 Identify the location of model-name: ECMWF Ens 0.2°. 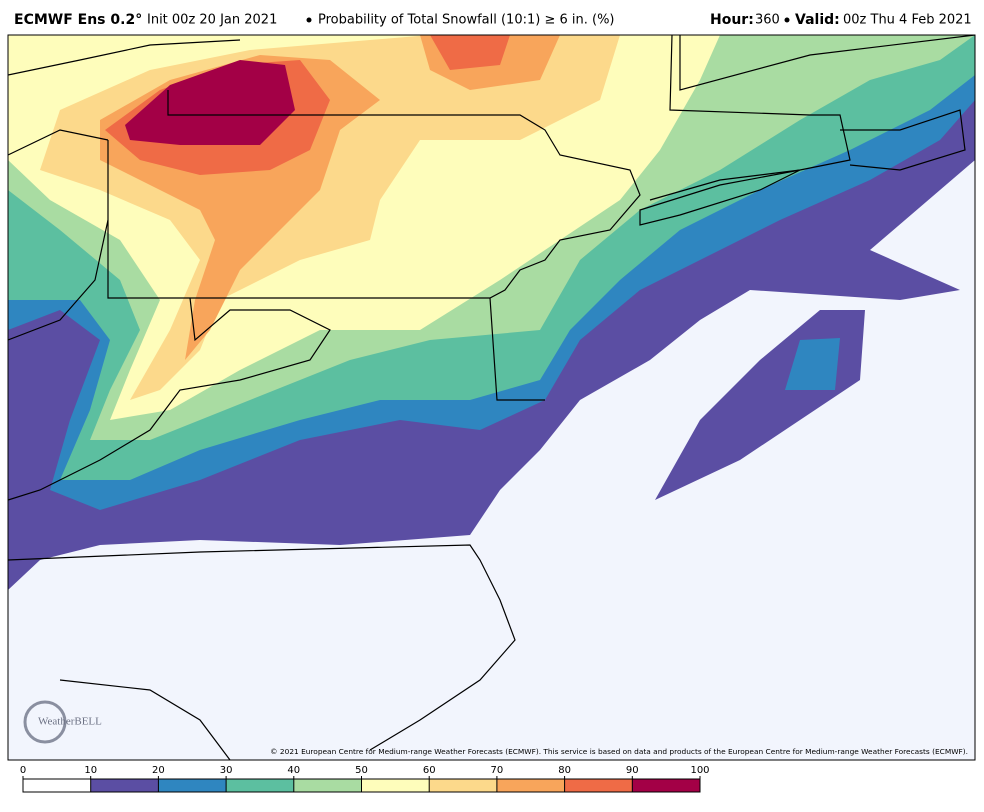
(78, 20).